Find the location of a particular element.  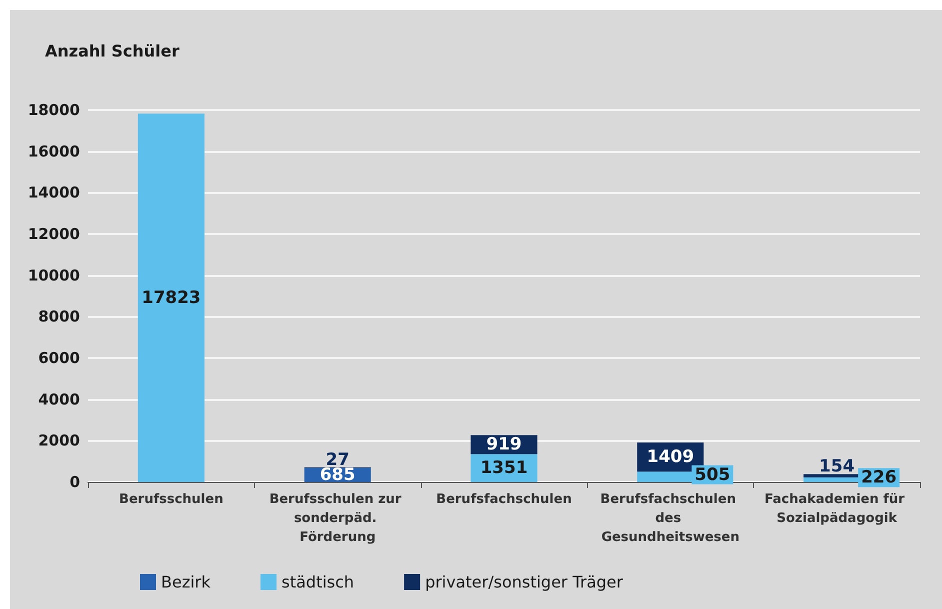

y-tick-label: 10000 is located at coordinates (54, 275).